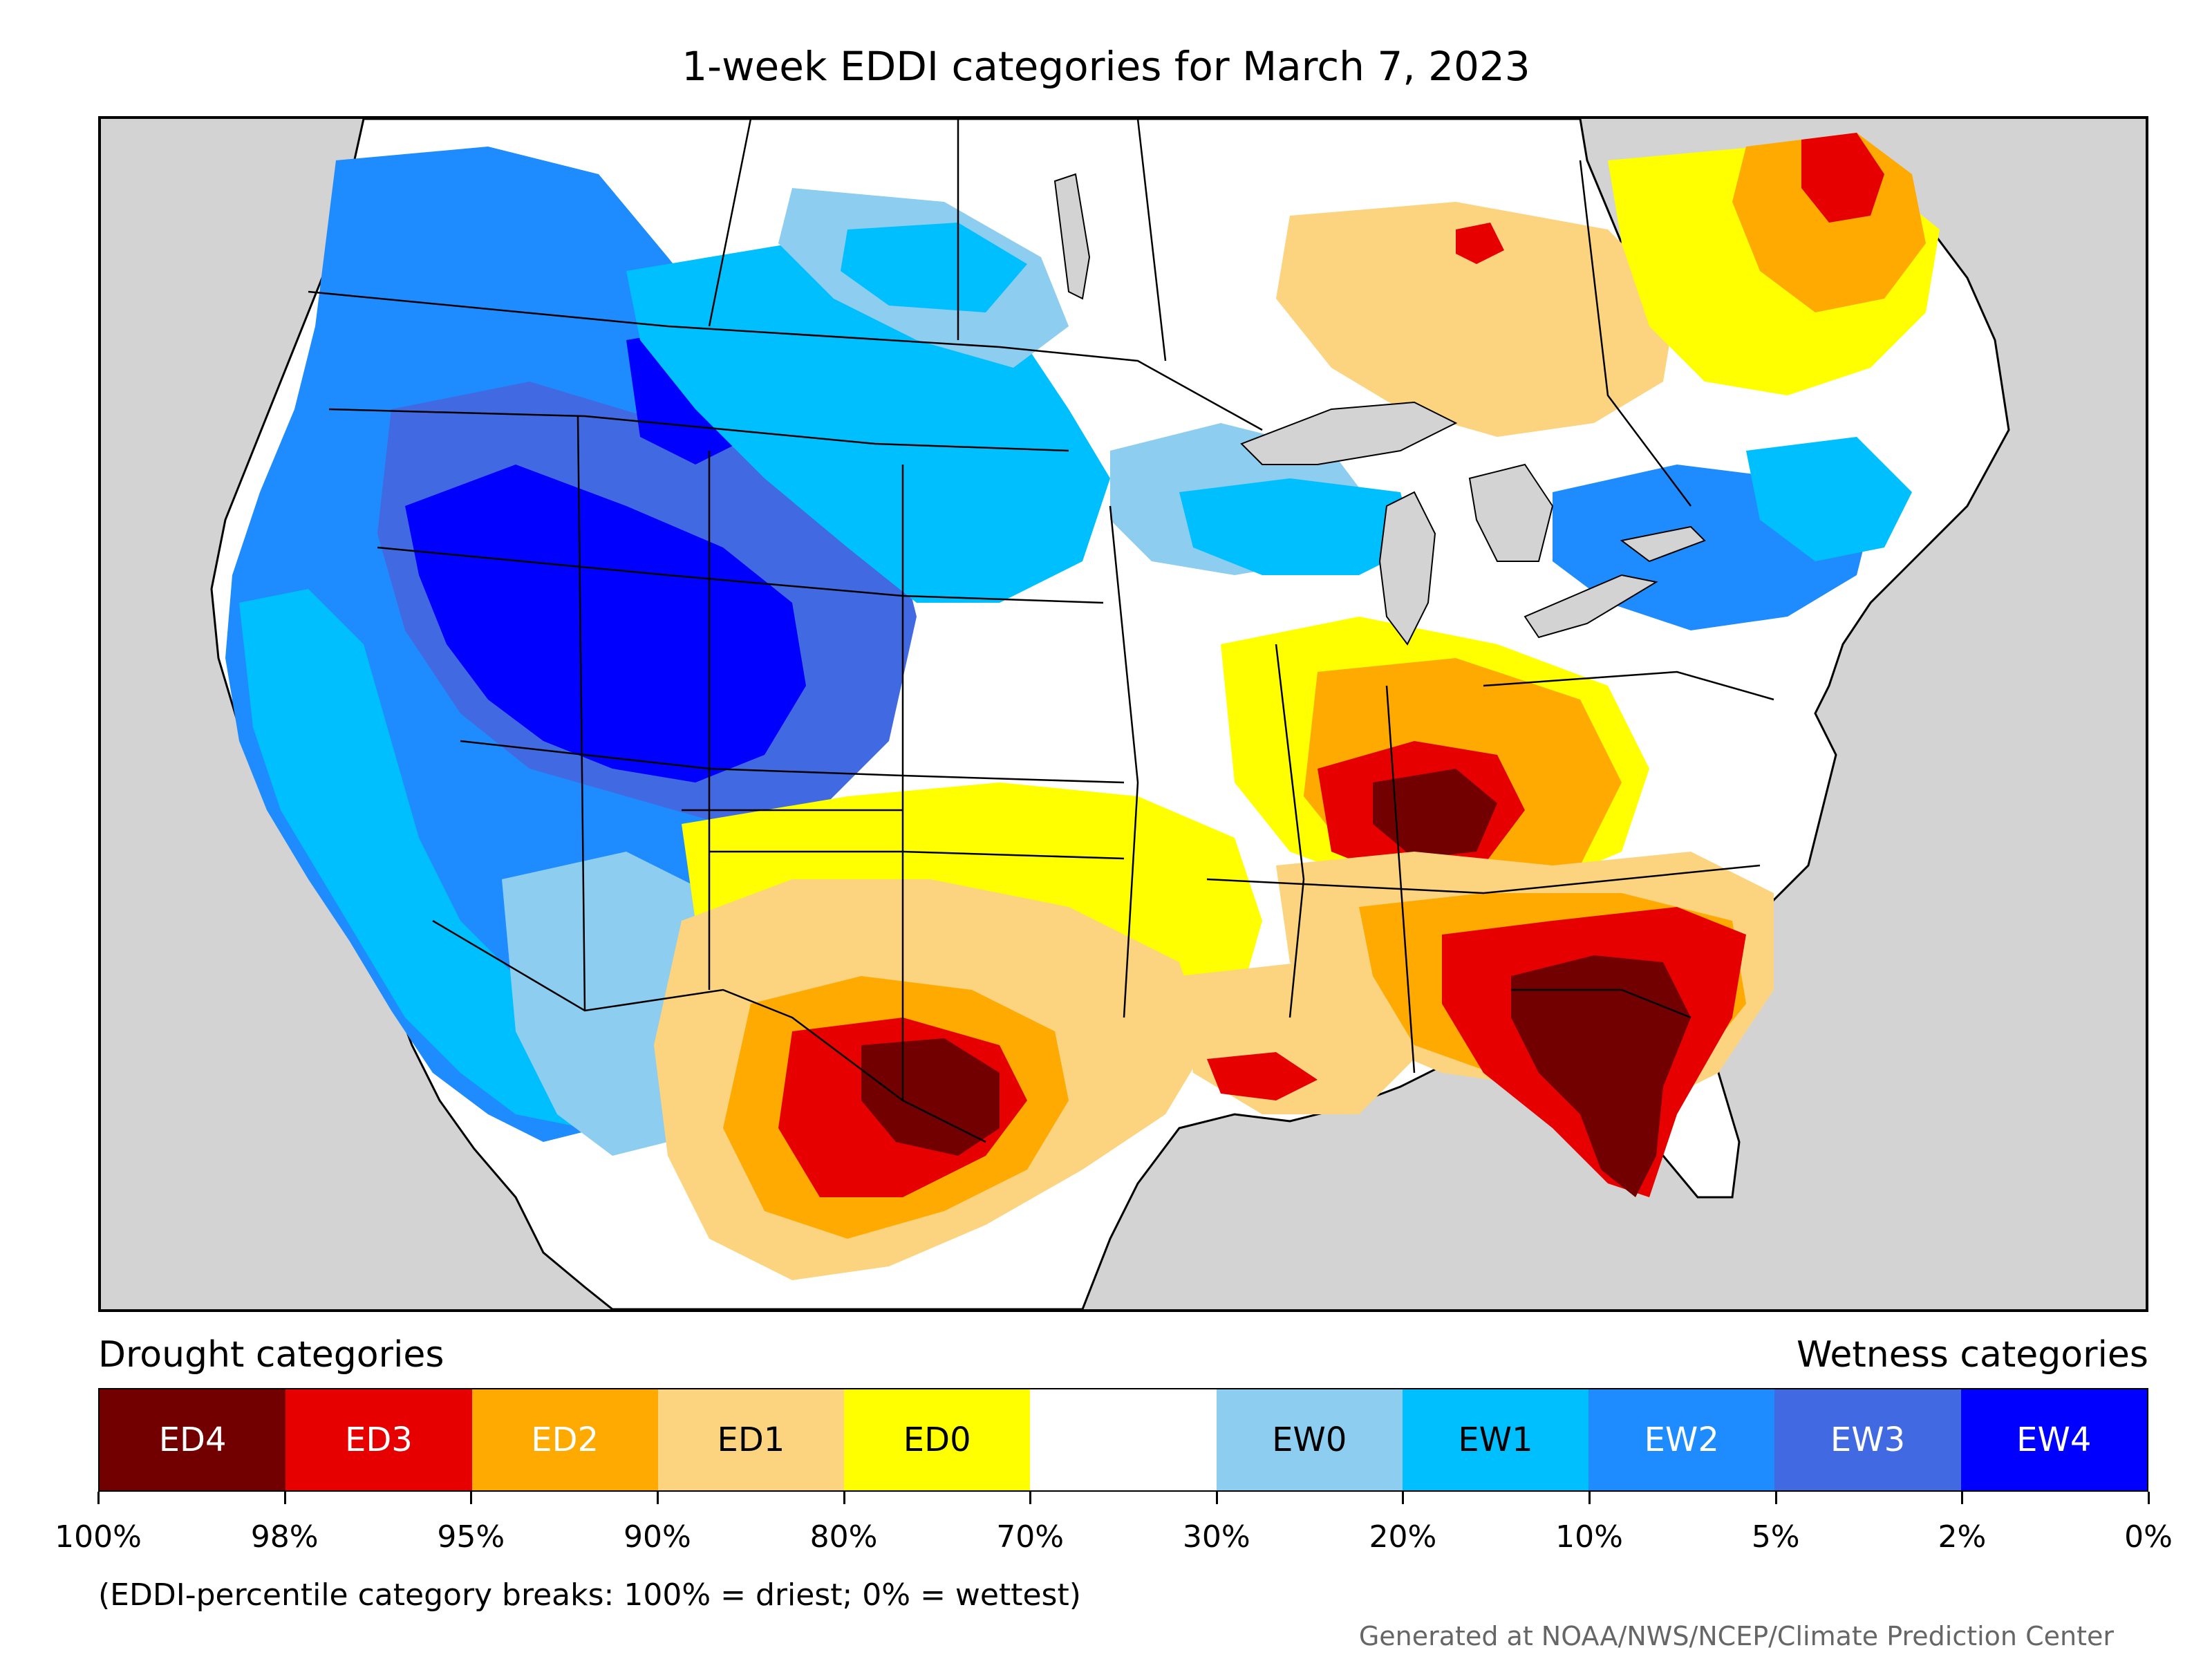 The width and height of the screenshot is (2212, 1659). I want to click on legend-swatch-ed2: ED2, so click(564, 1440).